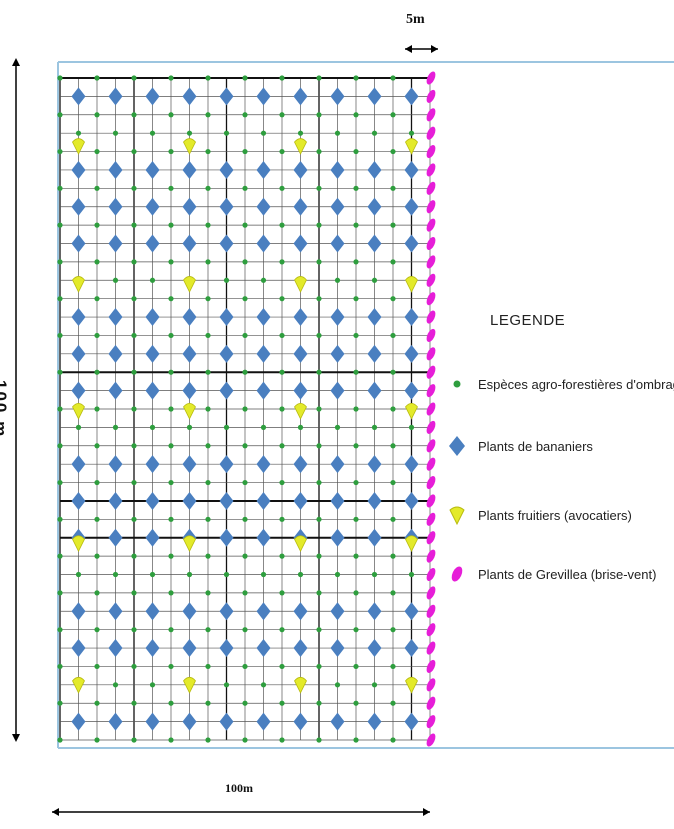  I want to click on legend-item-avocado: Plants fruitiers (avocatiers), so click(539, 515).